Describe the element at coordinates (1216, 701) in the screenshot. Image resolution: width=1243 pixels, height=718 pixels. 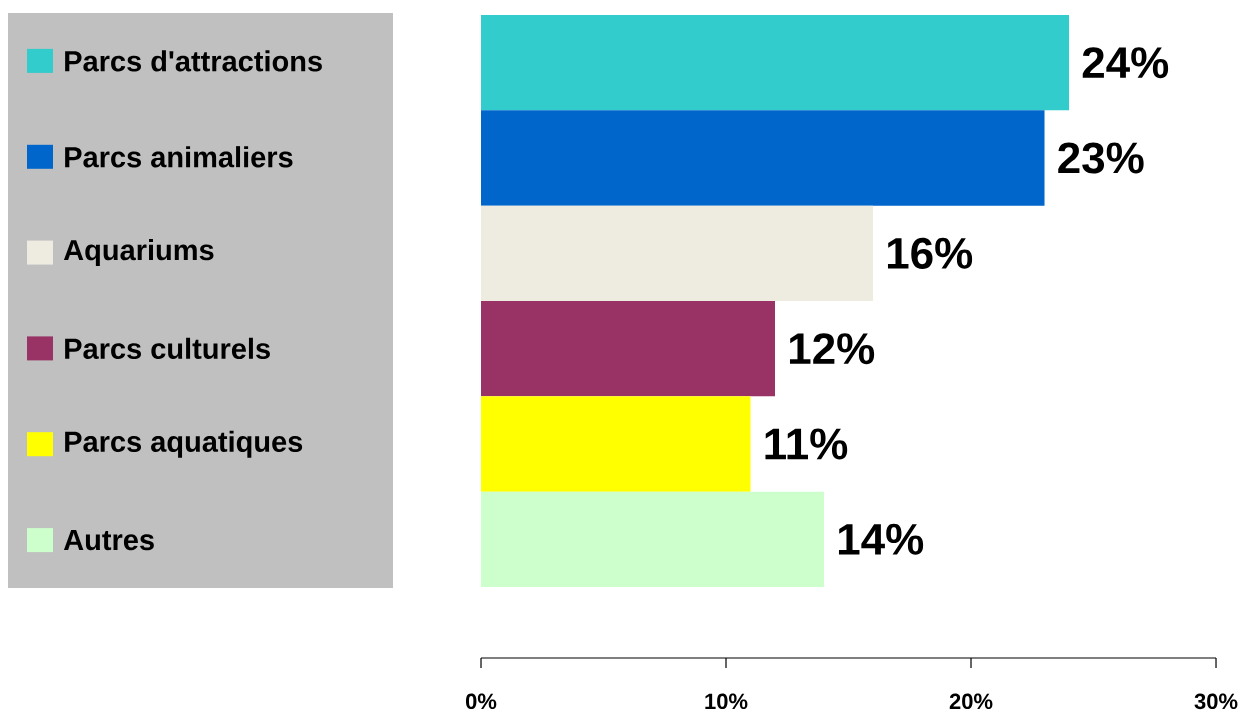
I see `x-tick-label: 30%` at that location.